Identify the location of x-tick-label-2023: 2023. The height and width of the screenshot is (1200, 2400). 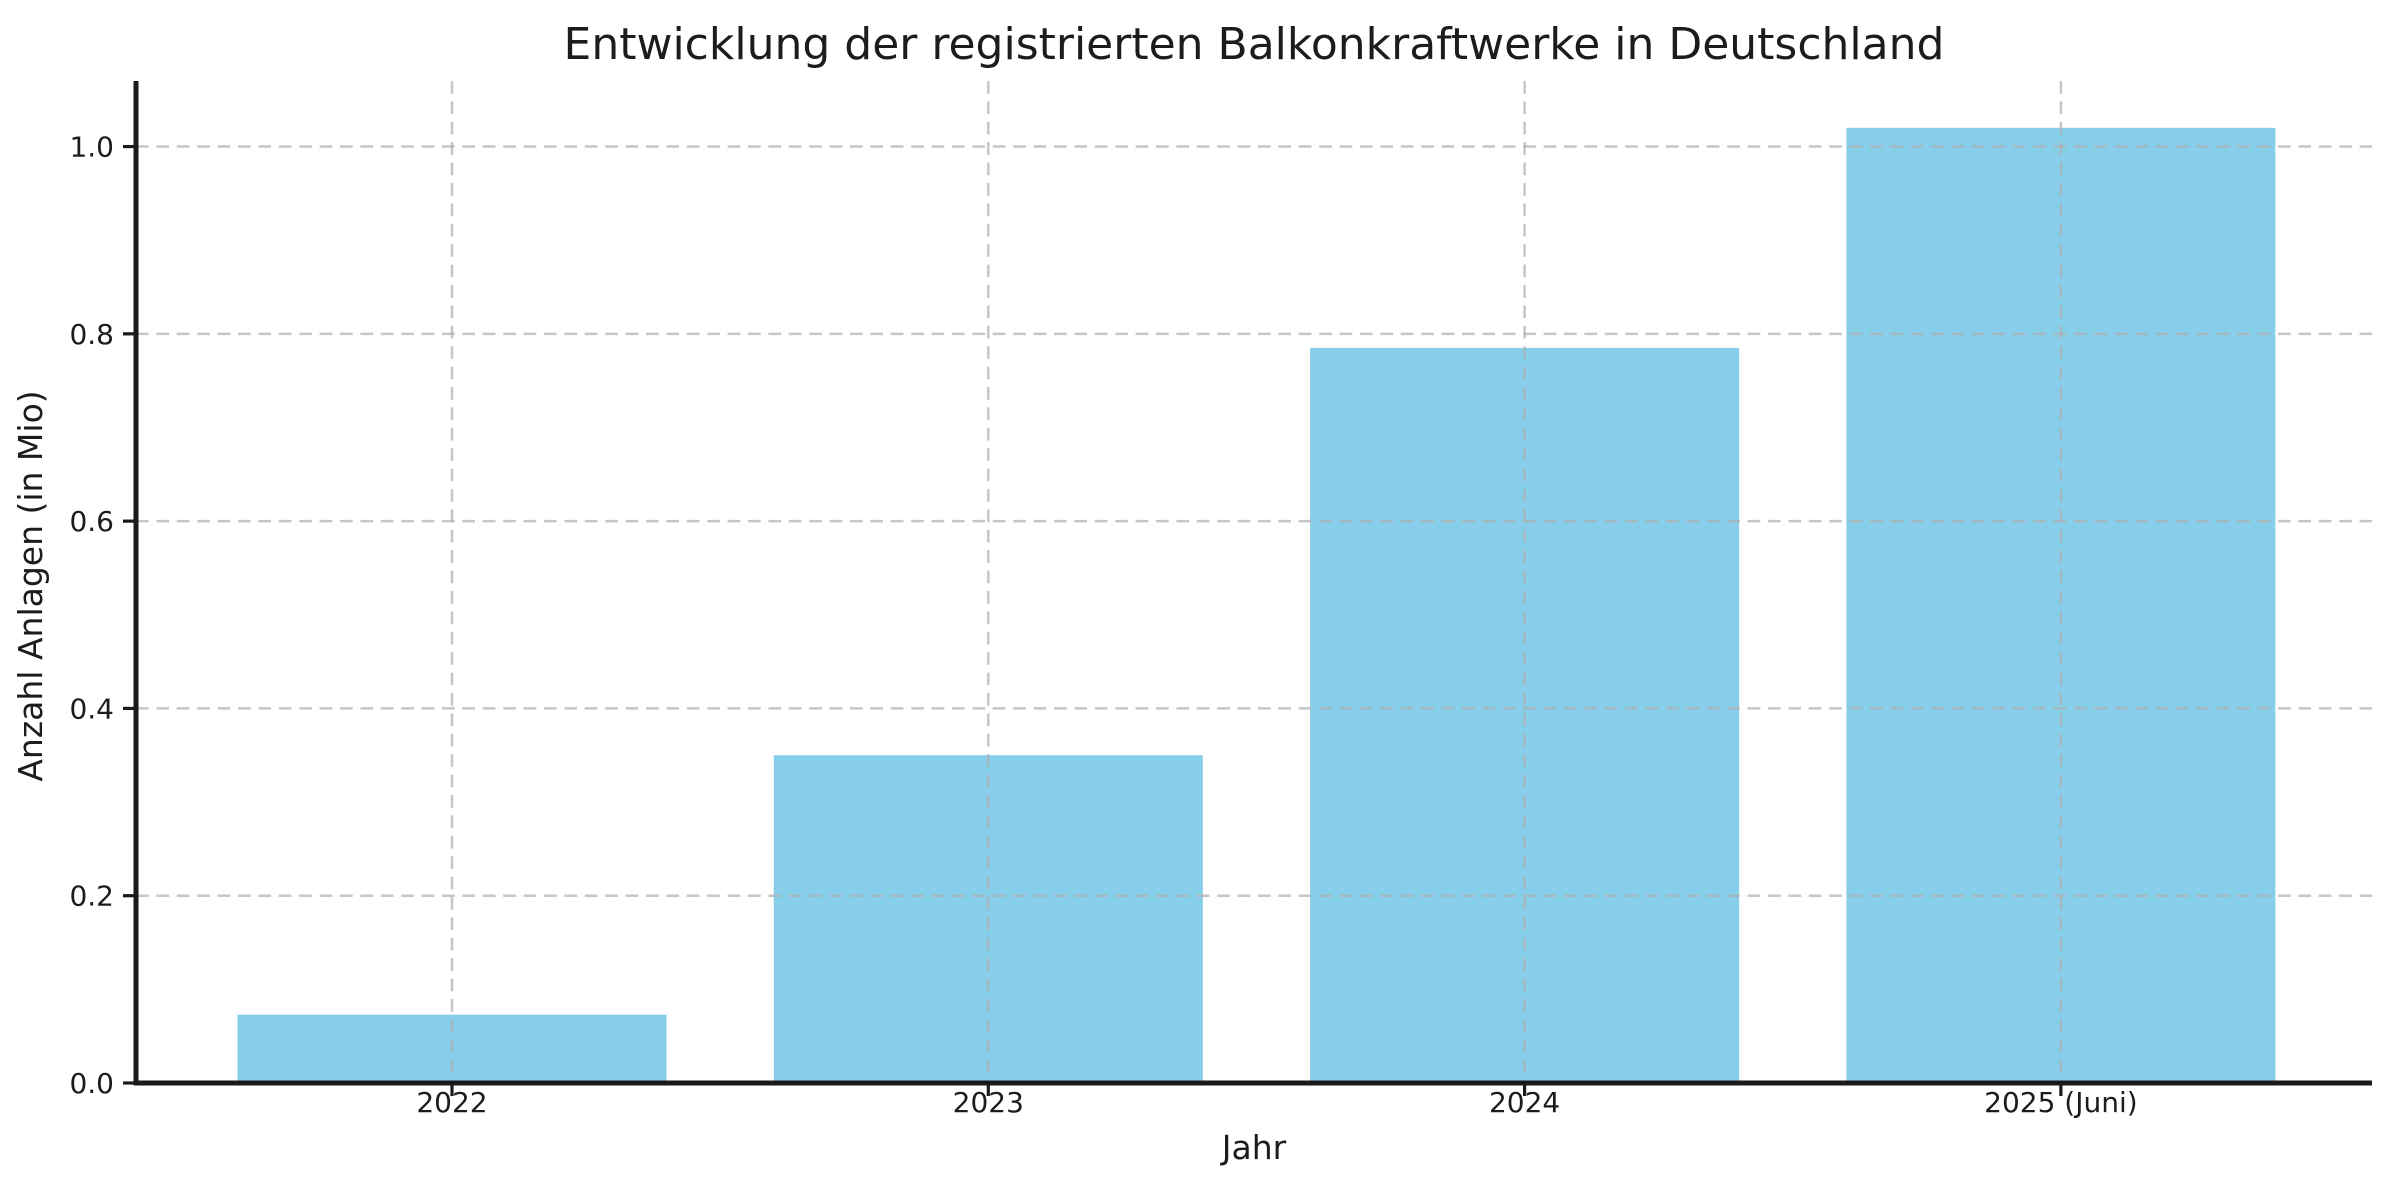
(988, 1102).